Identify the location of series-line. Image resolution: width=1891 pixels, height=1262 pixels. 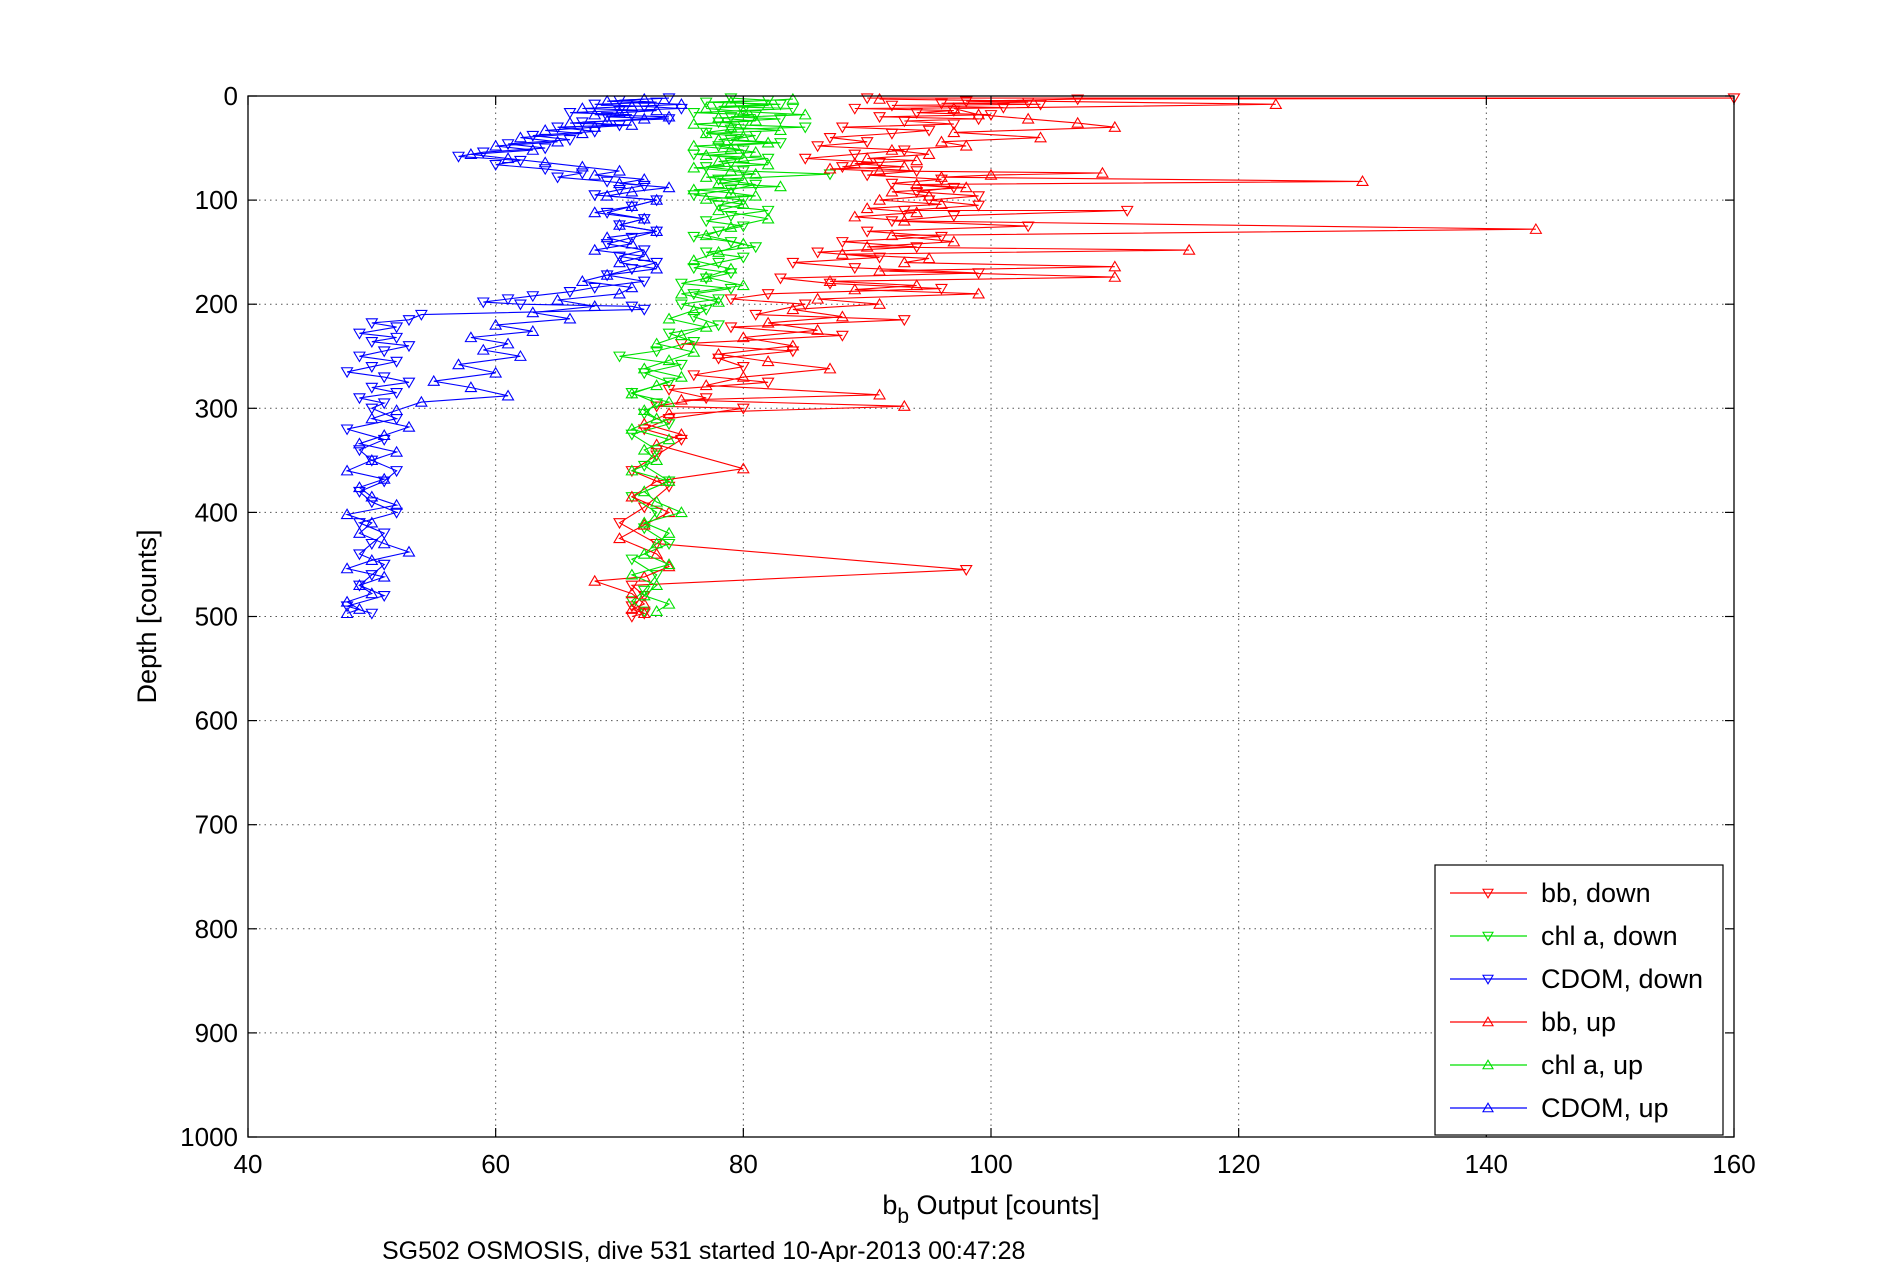
(717, 355).